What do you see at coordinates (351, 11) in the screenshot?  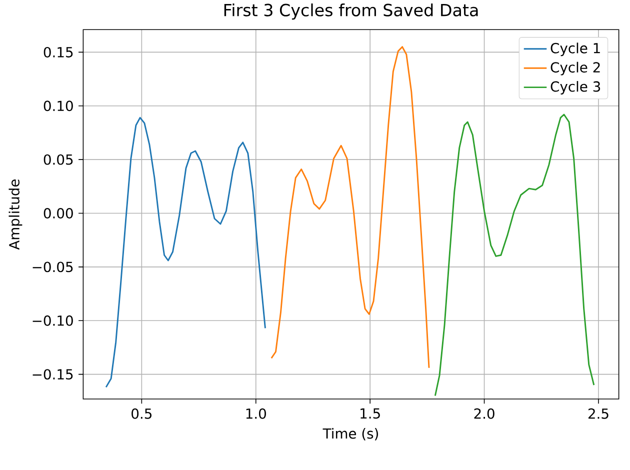 I see `chart-title: First 3 Cycles from Saved Data` at bounding box center [351, 11].